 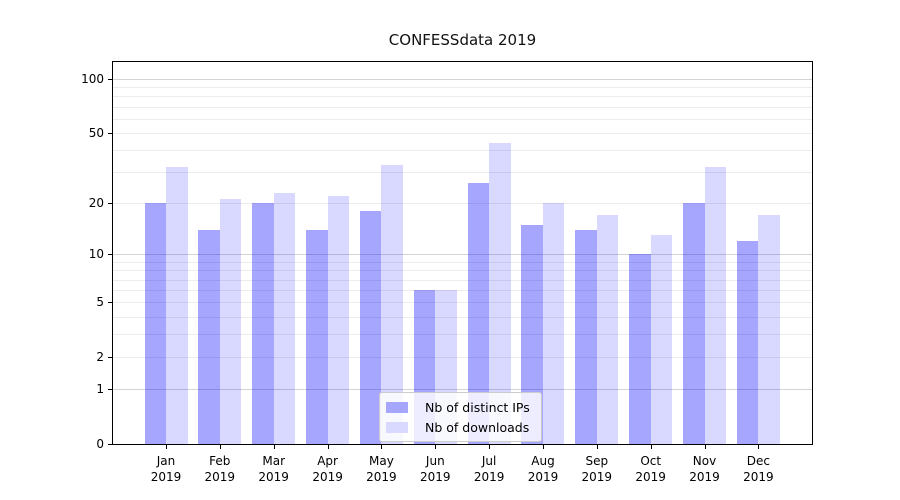 I want to click on x-tick-label-nov: Nov 2019, so click(x=705, y=469).